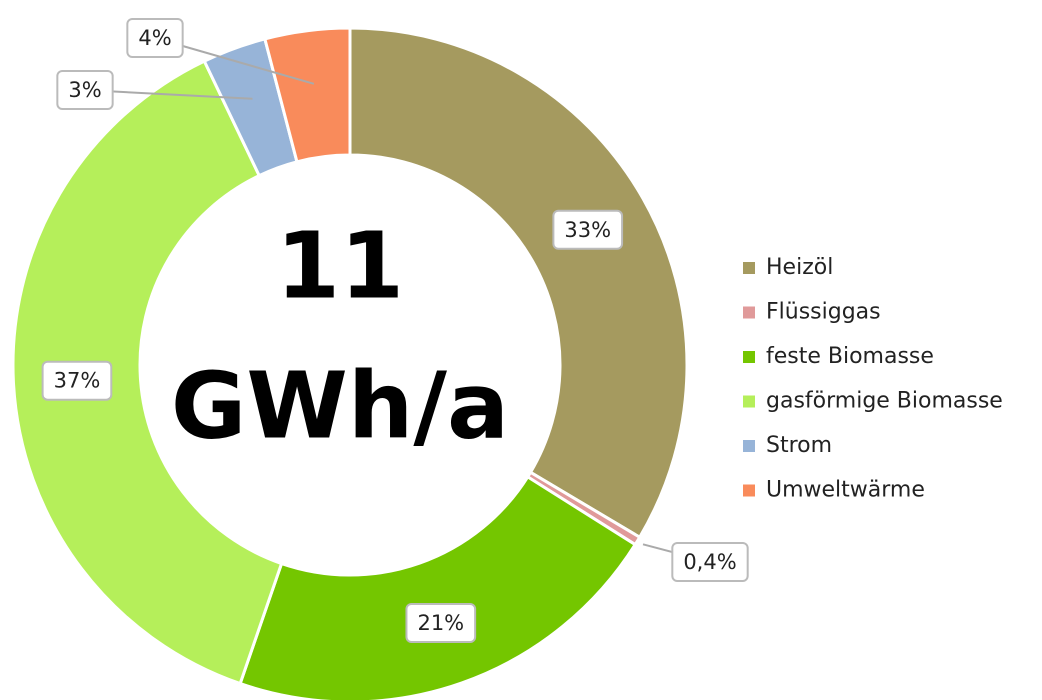 This screenshot has height=700, width=1042. I want to click on data-label: 0,4%, so click(709, 562).